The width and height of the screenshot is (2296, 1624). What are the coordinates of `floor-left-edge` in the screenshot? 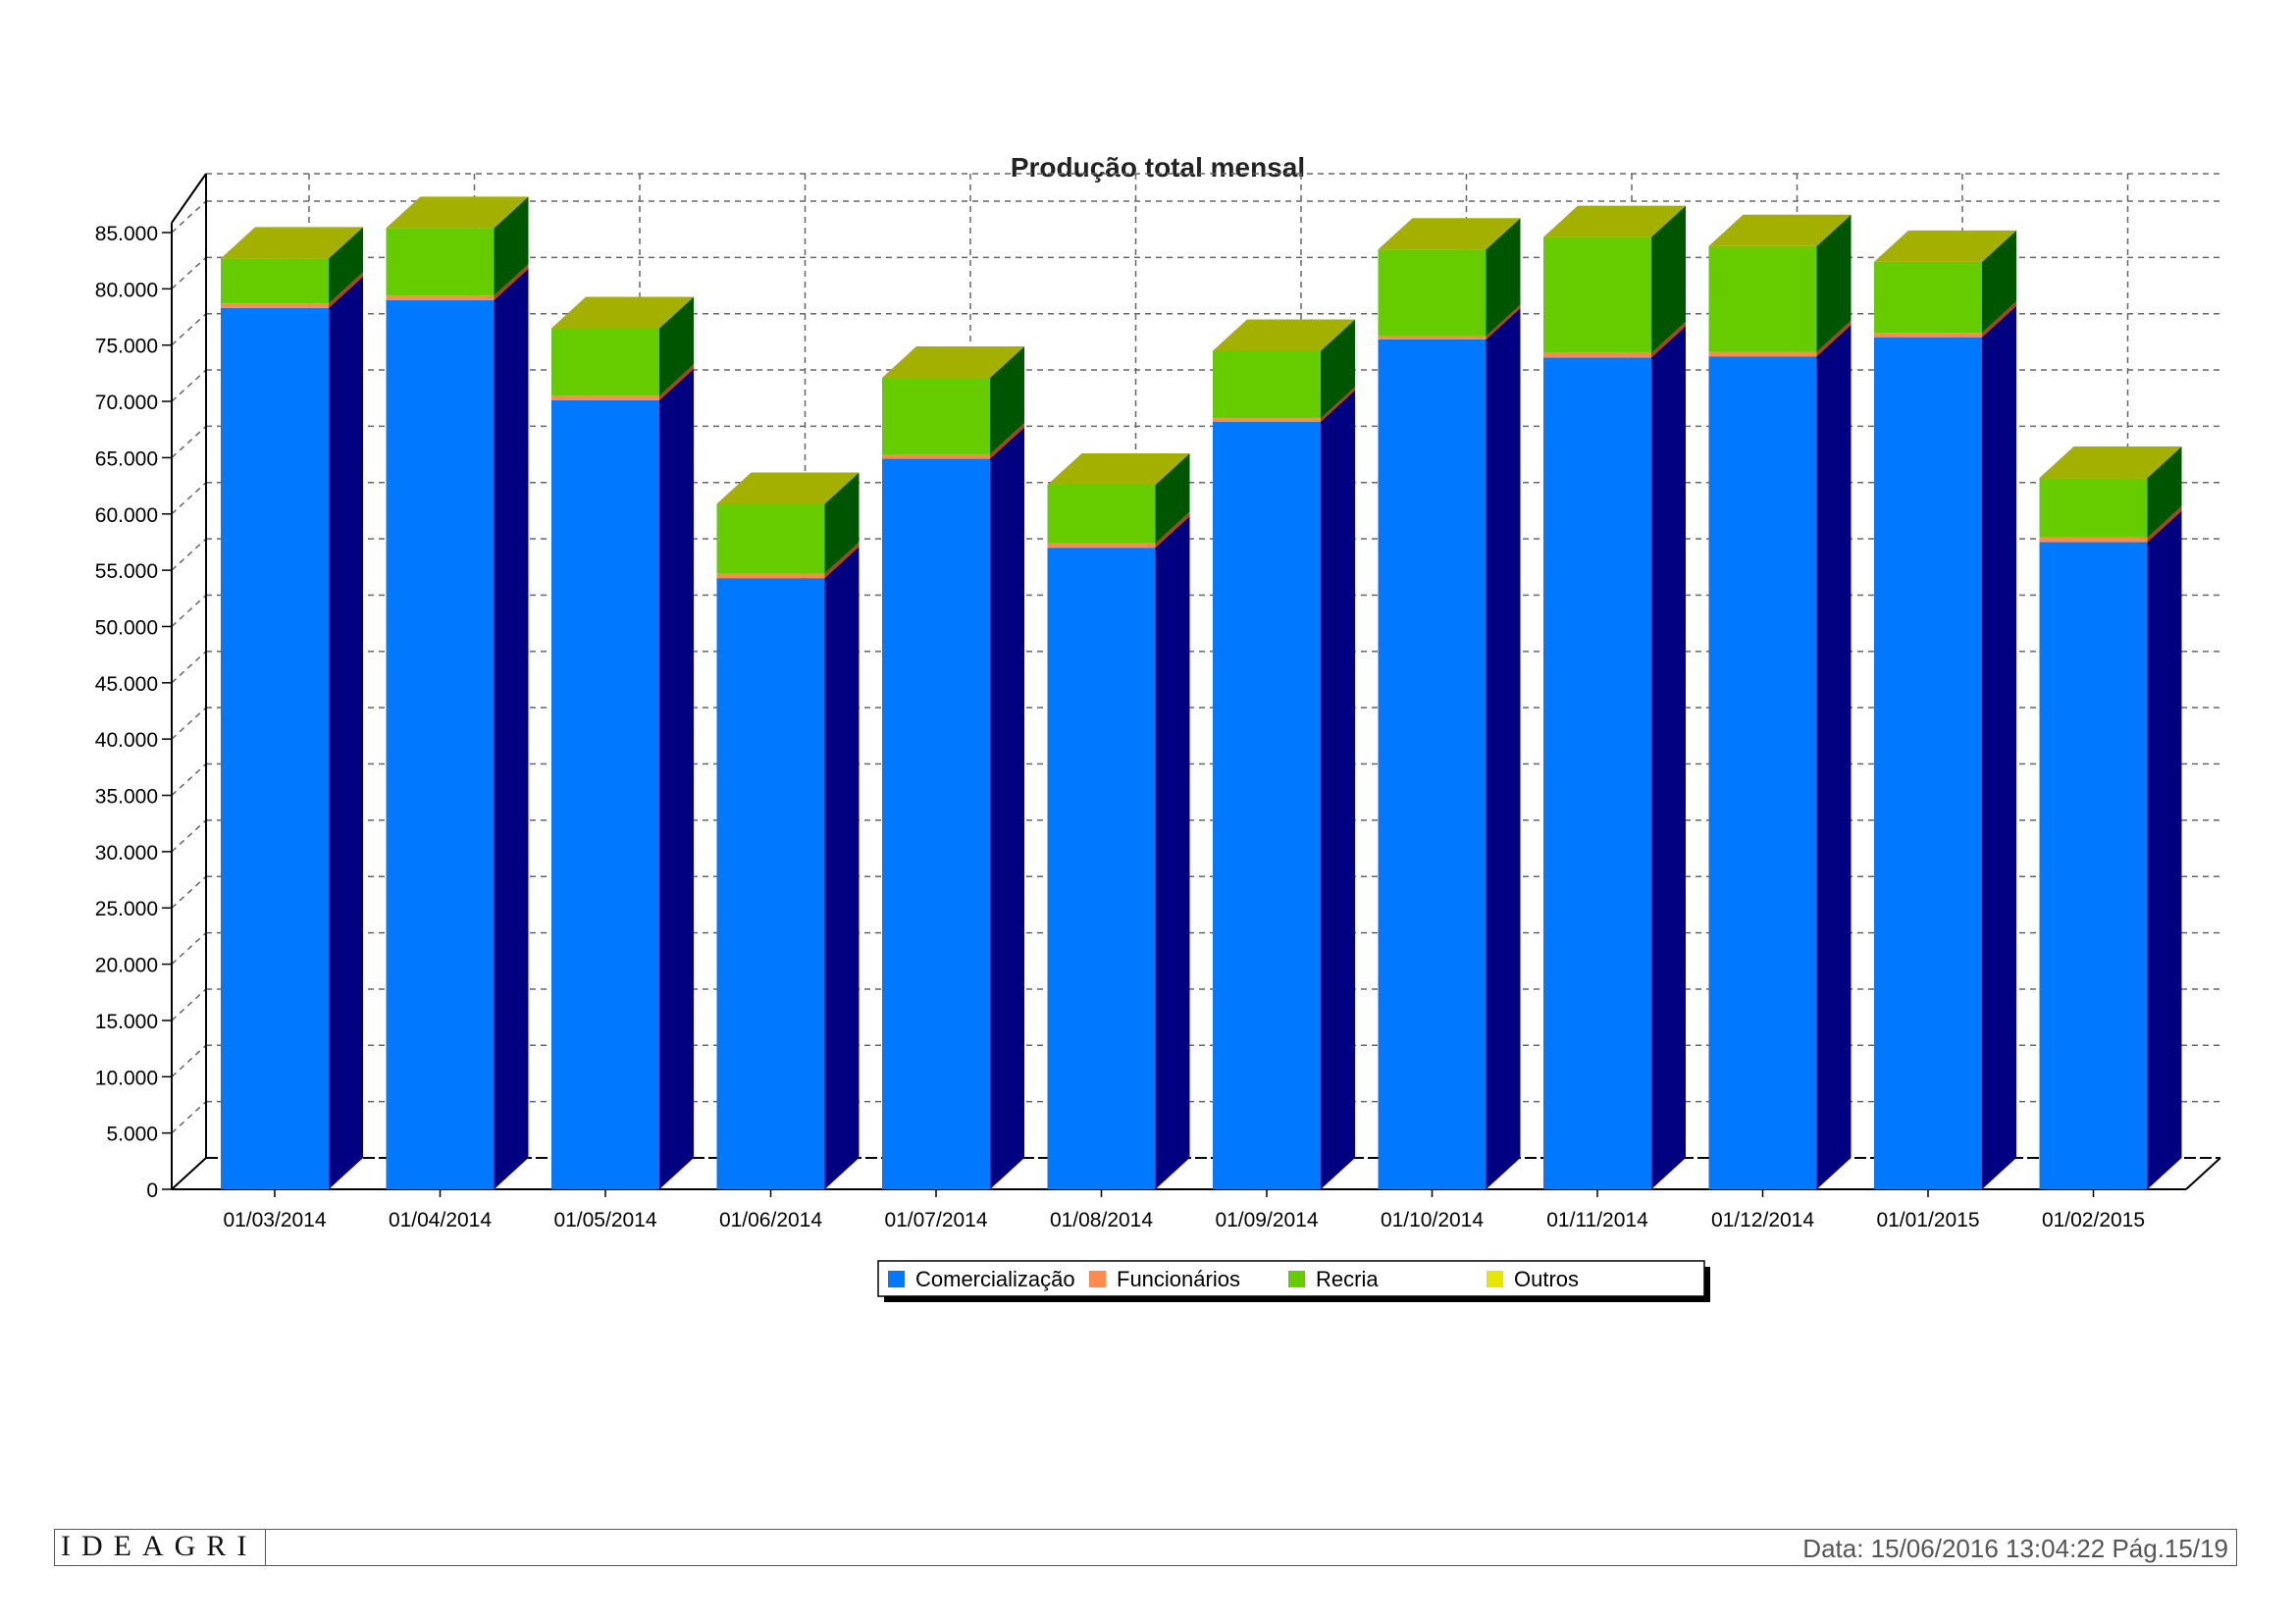 It's located at (189, 1173).